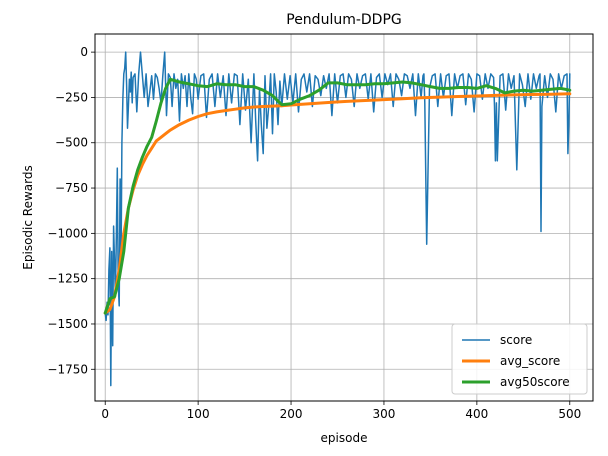 The height and width of the screenshot is (456, 608). What do you see at coordinates (67, 233) in the screenshot?
I see `y-tick-label: −1000` at bounding box center [67, 233].